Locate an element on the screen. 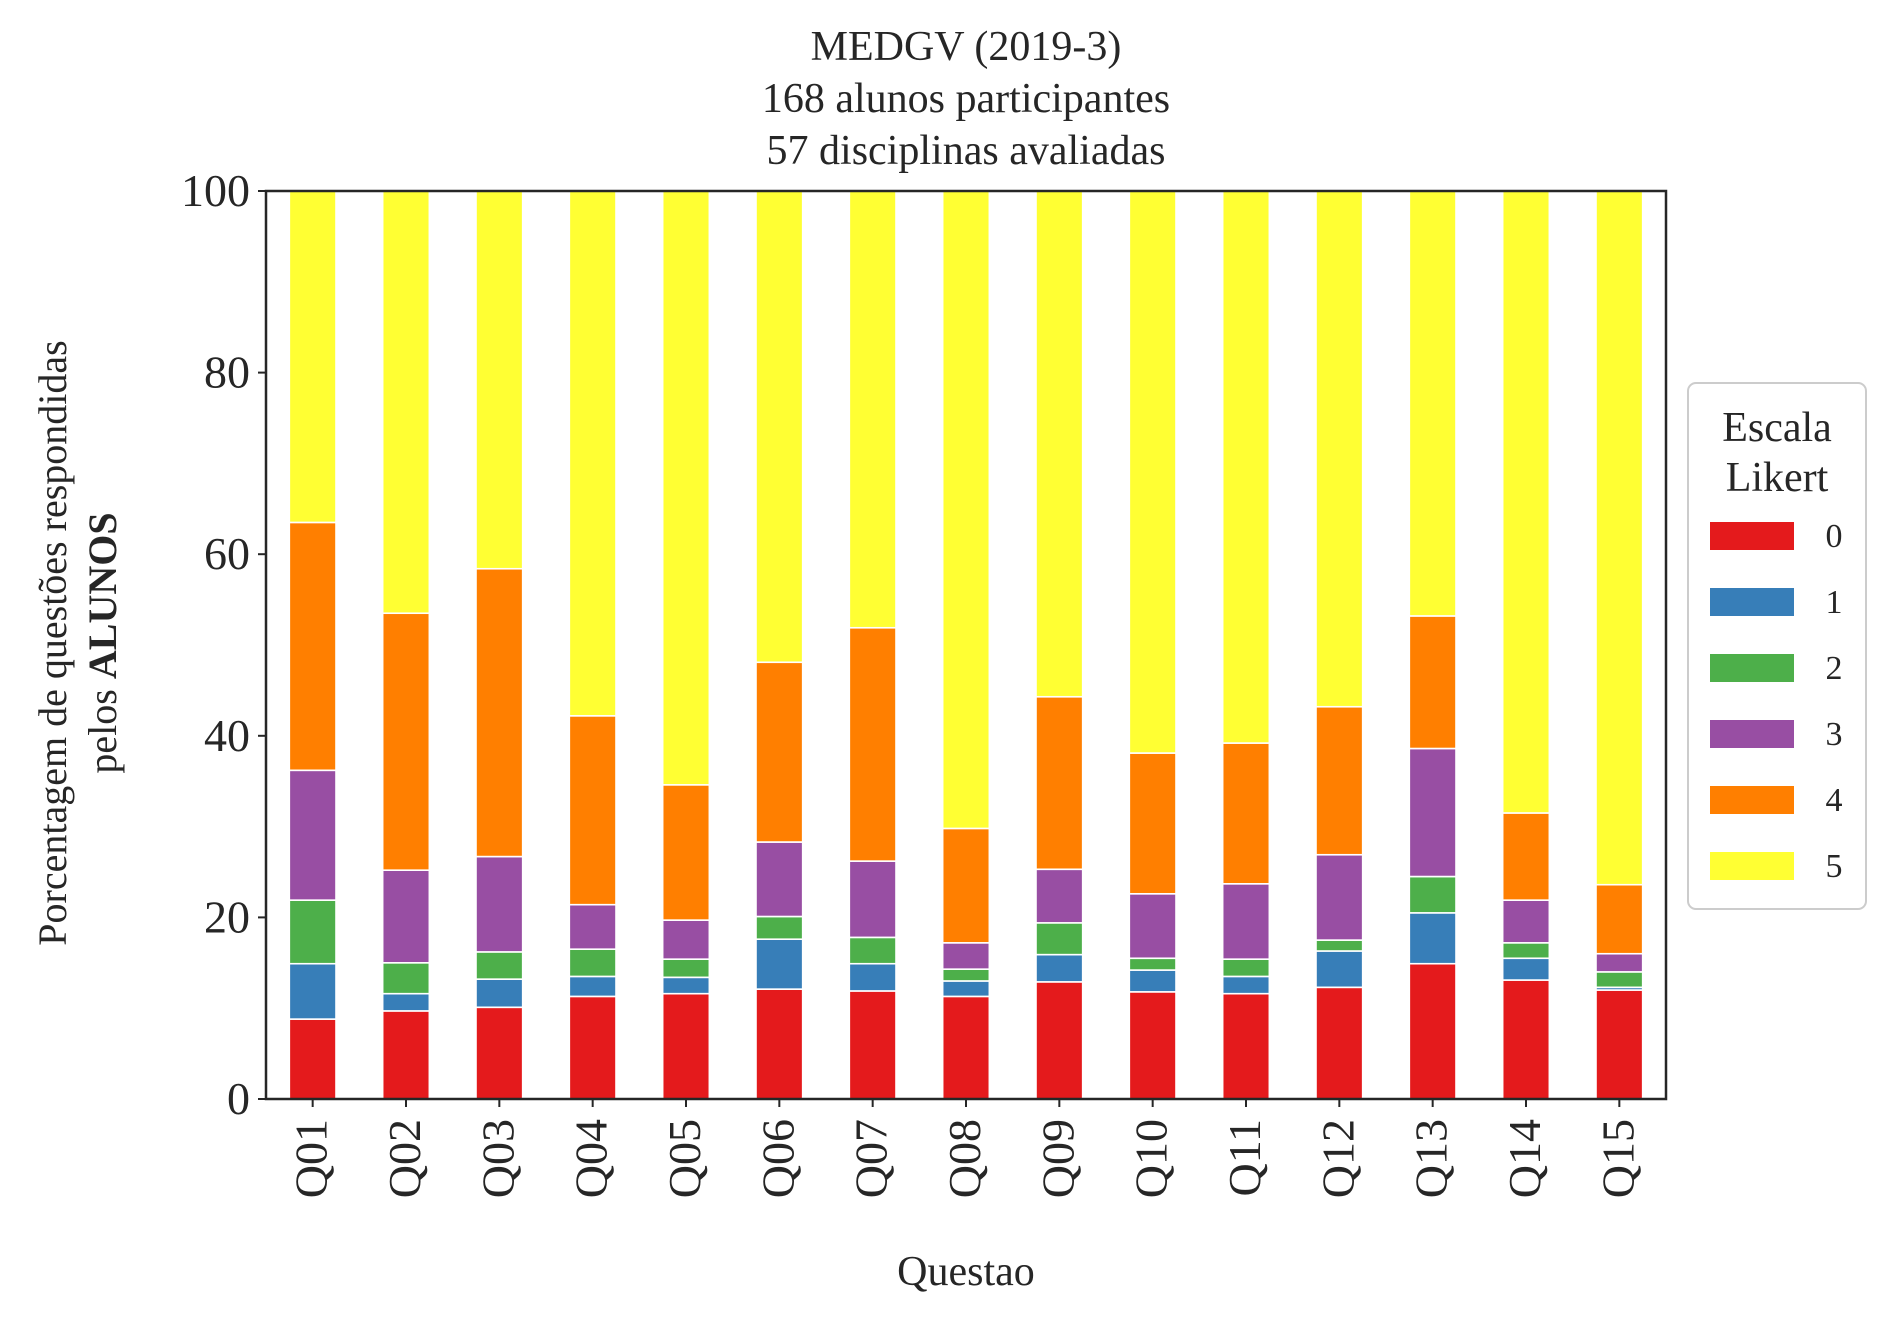 The width and height of the screenshot is (1892, 1323). legend-label-0: 0 is located at coordinates (1834, 536).